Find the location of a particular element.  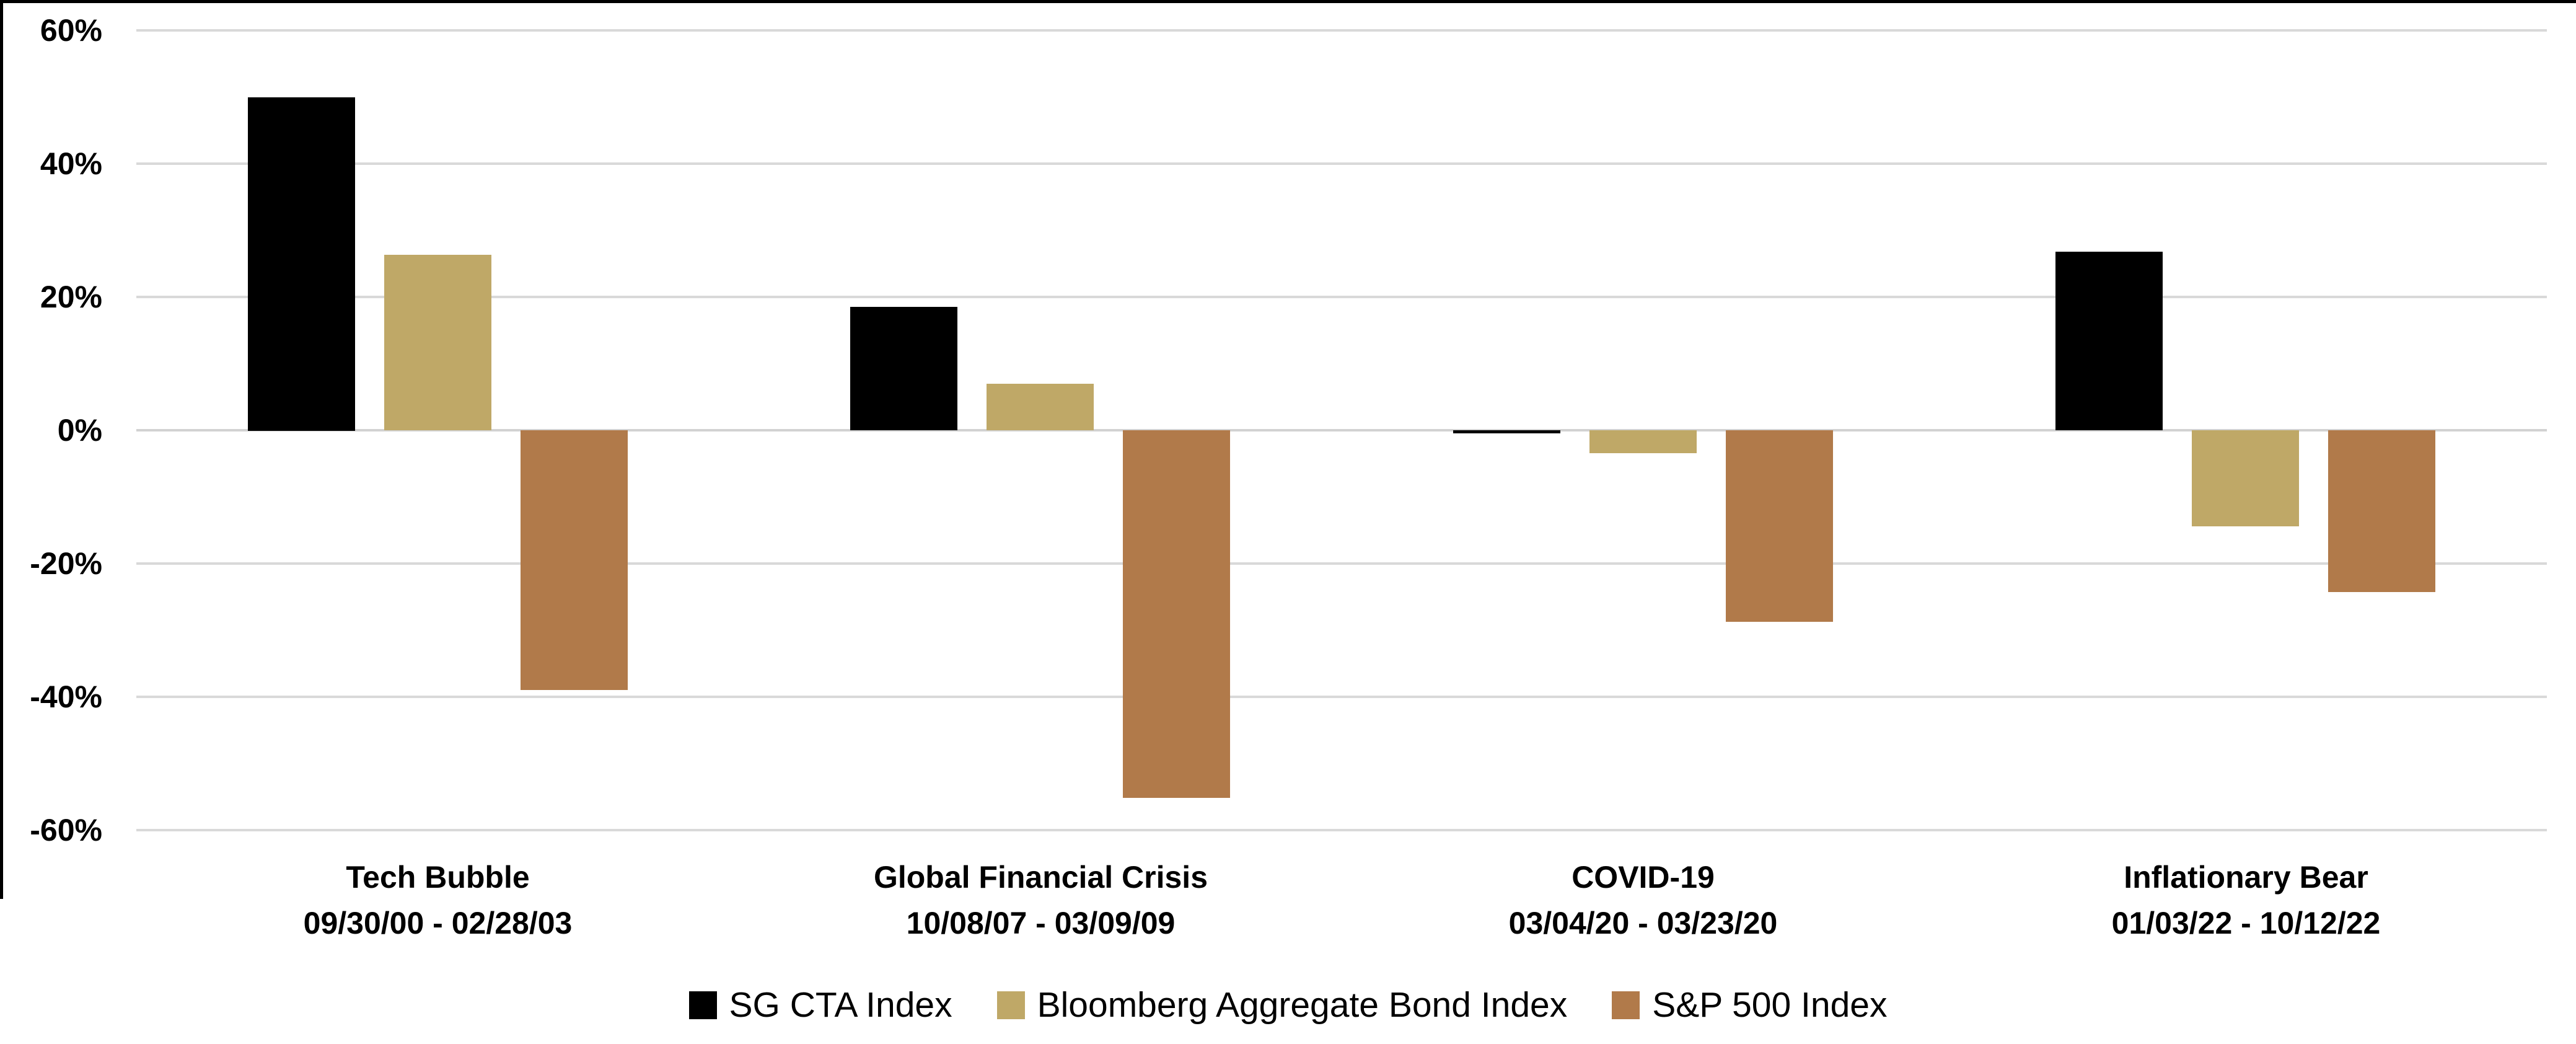

legend-label: Bloomberg Aggregate Bond Index is located at coordinates (1302, 1005).